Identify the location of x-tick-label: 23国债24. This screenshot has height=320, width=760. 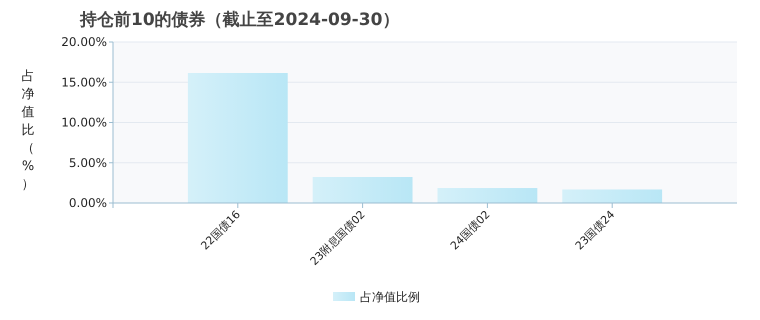
(595, 230).